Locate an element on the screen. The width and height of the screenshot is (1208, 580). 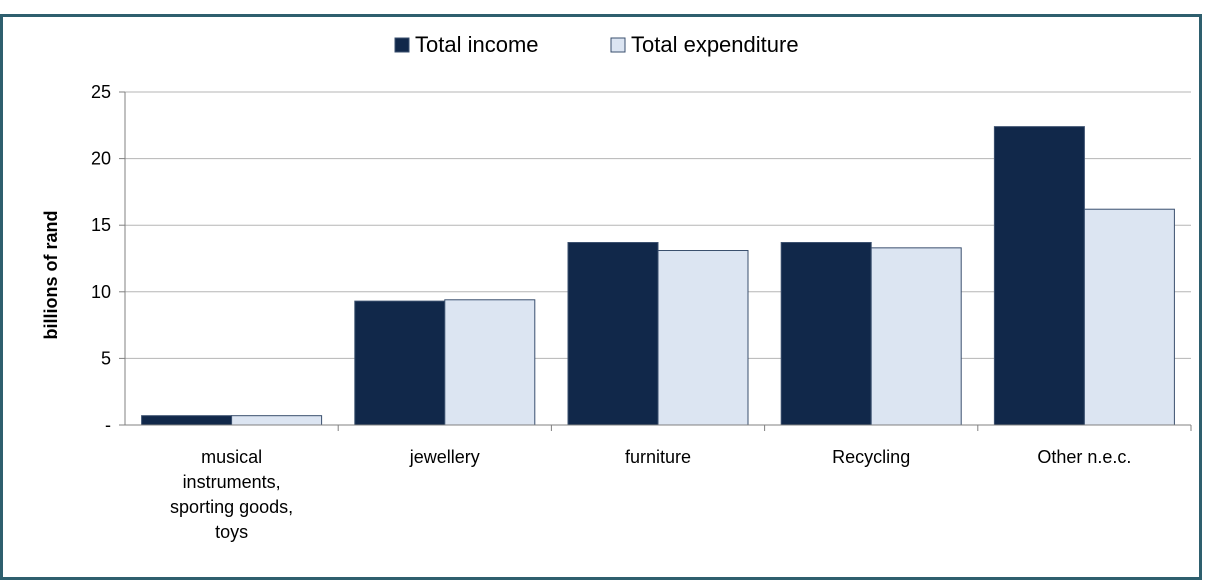
y-tick-label: 5 is located at coordinates (106, 358).